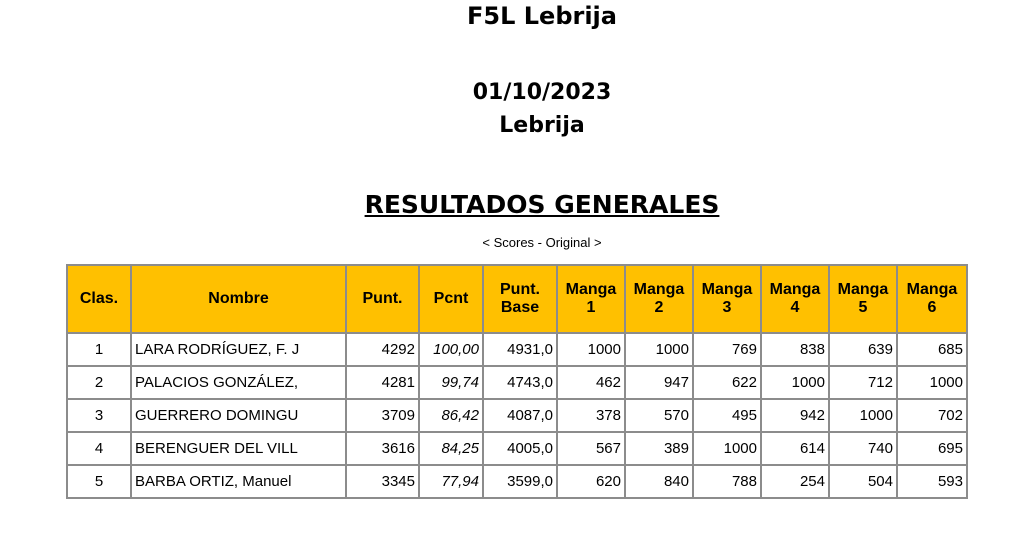  Describe the element at coordinates (238, 448) in the screenshot. I see `cell-nombre: BERENGUER DEL VILL` at that location.